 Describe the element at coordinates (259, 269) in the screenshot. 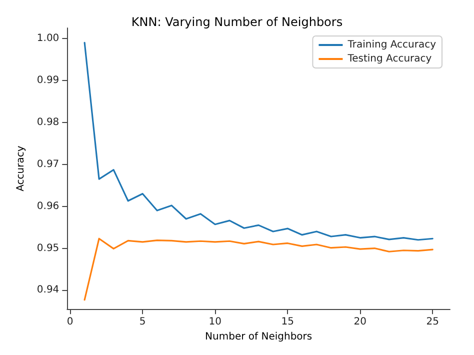

I see `line-series` at that location.